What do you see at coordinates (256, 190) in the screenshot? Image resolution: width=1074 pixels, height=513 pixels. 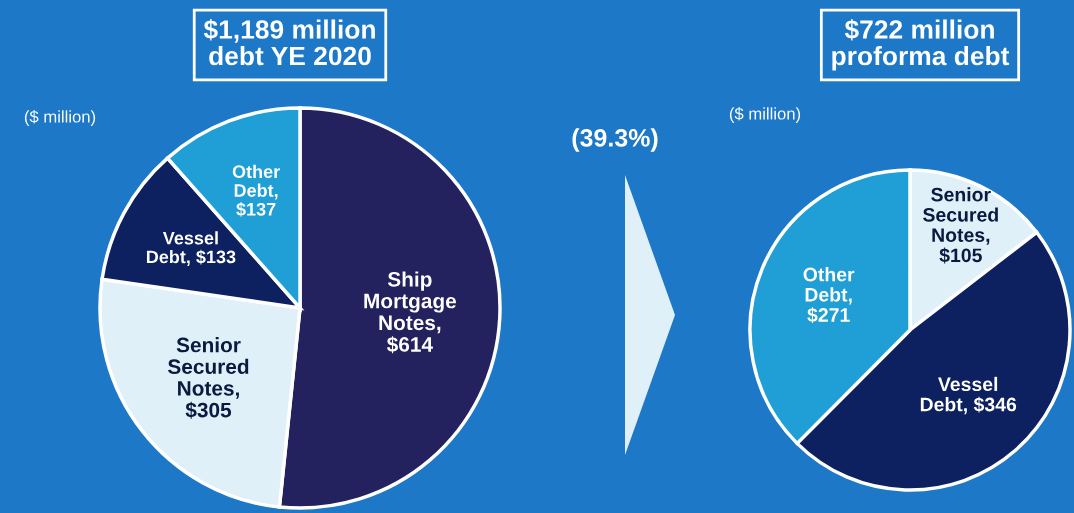 I see `slice-label: Other Debt, $137` at bounding box center [256, 190].